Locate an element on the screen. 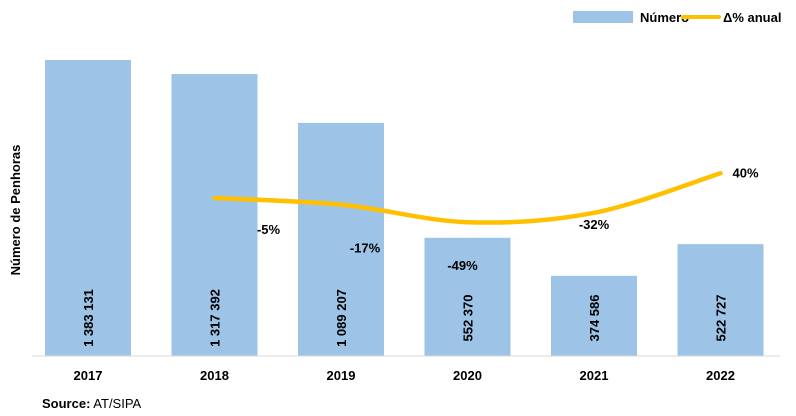 Image resolution: width=796 pixels, height=416 pixels. delta-label-2020: -49% is located at coordinates (462, 265).